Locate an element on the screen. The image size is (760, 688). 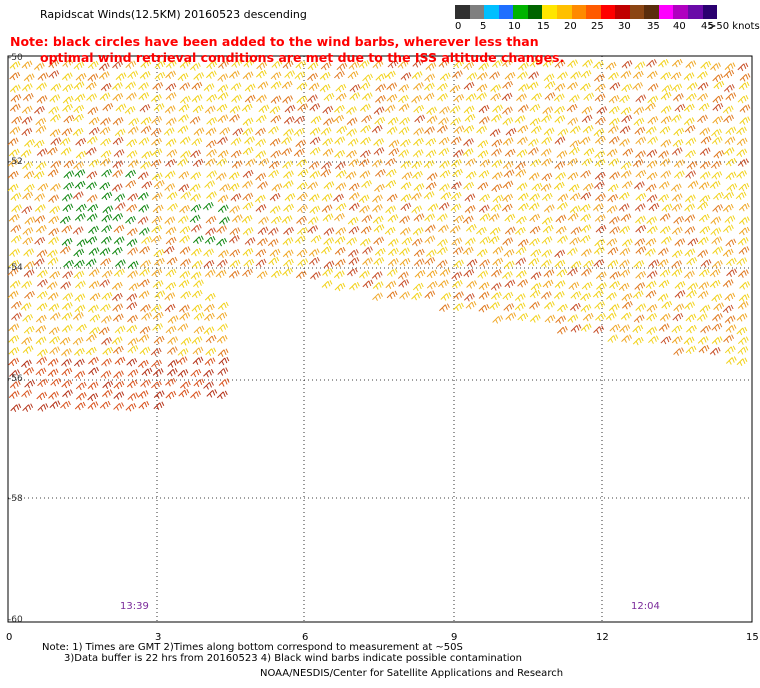
y-tick-label: -56 is located at coordinates (15, 379).